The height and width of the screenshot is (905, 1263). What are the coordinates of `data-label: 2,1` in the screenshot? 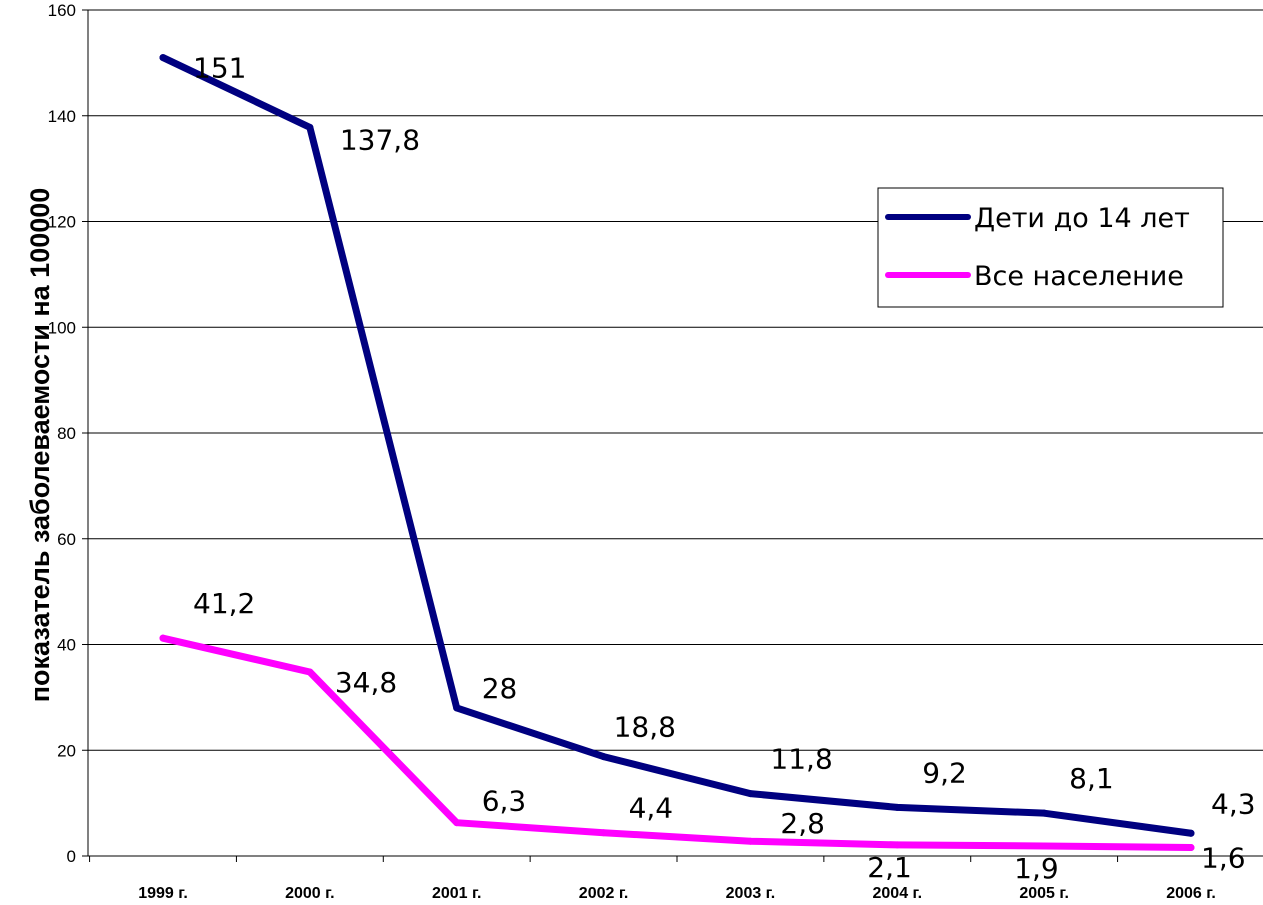 It's located at (889, 867).